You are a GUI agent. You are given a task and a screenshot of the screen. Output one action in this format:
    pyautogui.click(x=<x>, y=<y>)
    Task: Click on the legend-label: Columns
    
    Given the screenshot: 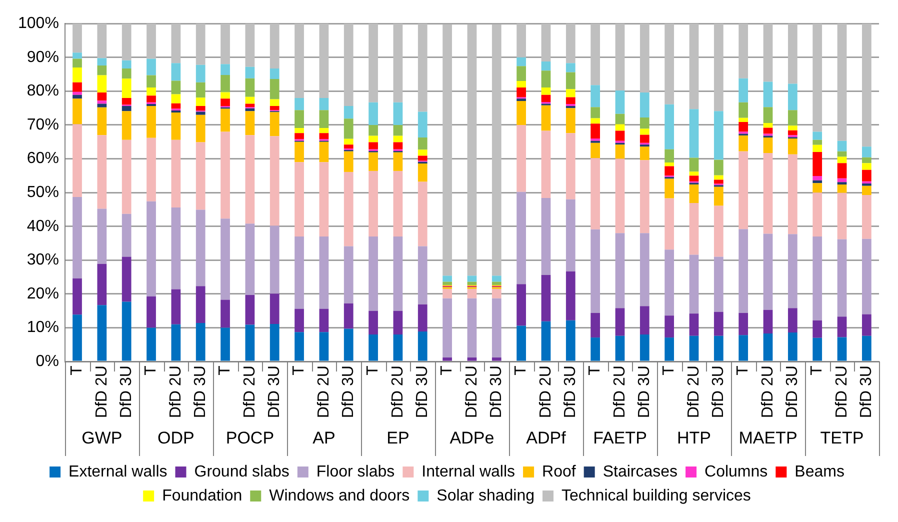 What is the action you would take?
    pyautogui.click(x=736, y=471)
    